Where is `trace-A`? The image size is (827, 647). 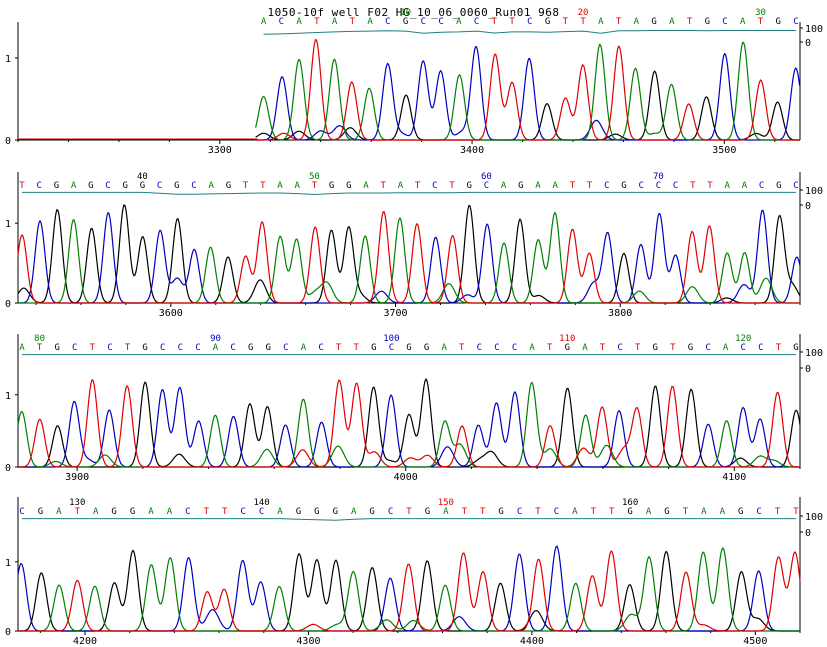 trace-A is located at coordinates (527, 91).